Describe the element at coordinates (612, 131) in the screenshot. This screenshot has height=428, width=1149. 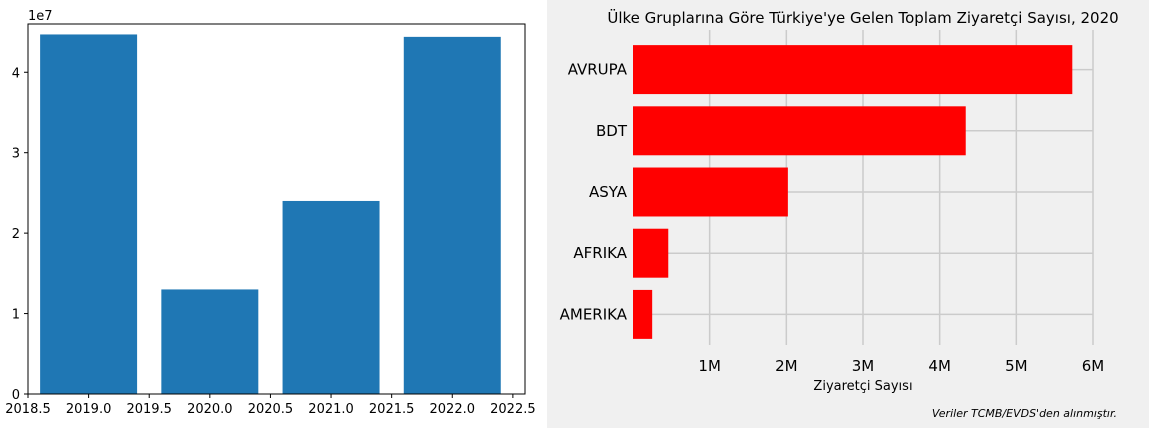
I see `category-label: BDT` at that location.